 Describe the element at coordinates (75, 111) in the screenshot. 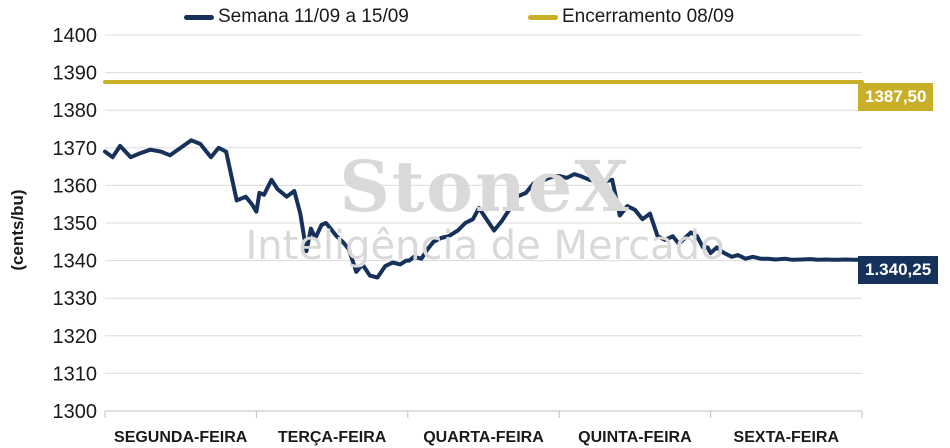

I see `y-tick-label: 1380` at that location.